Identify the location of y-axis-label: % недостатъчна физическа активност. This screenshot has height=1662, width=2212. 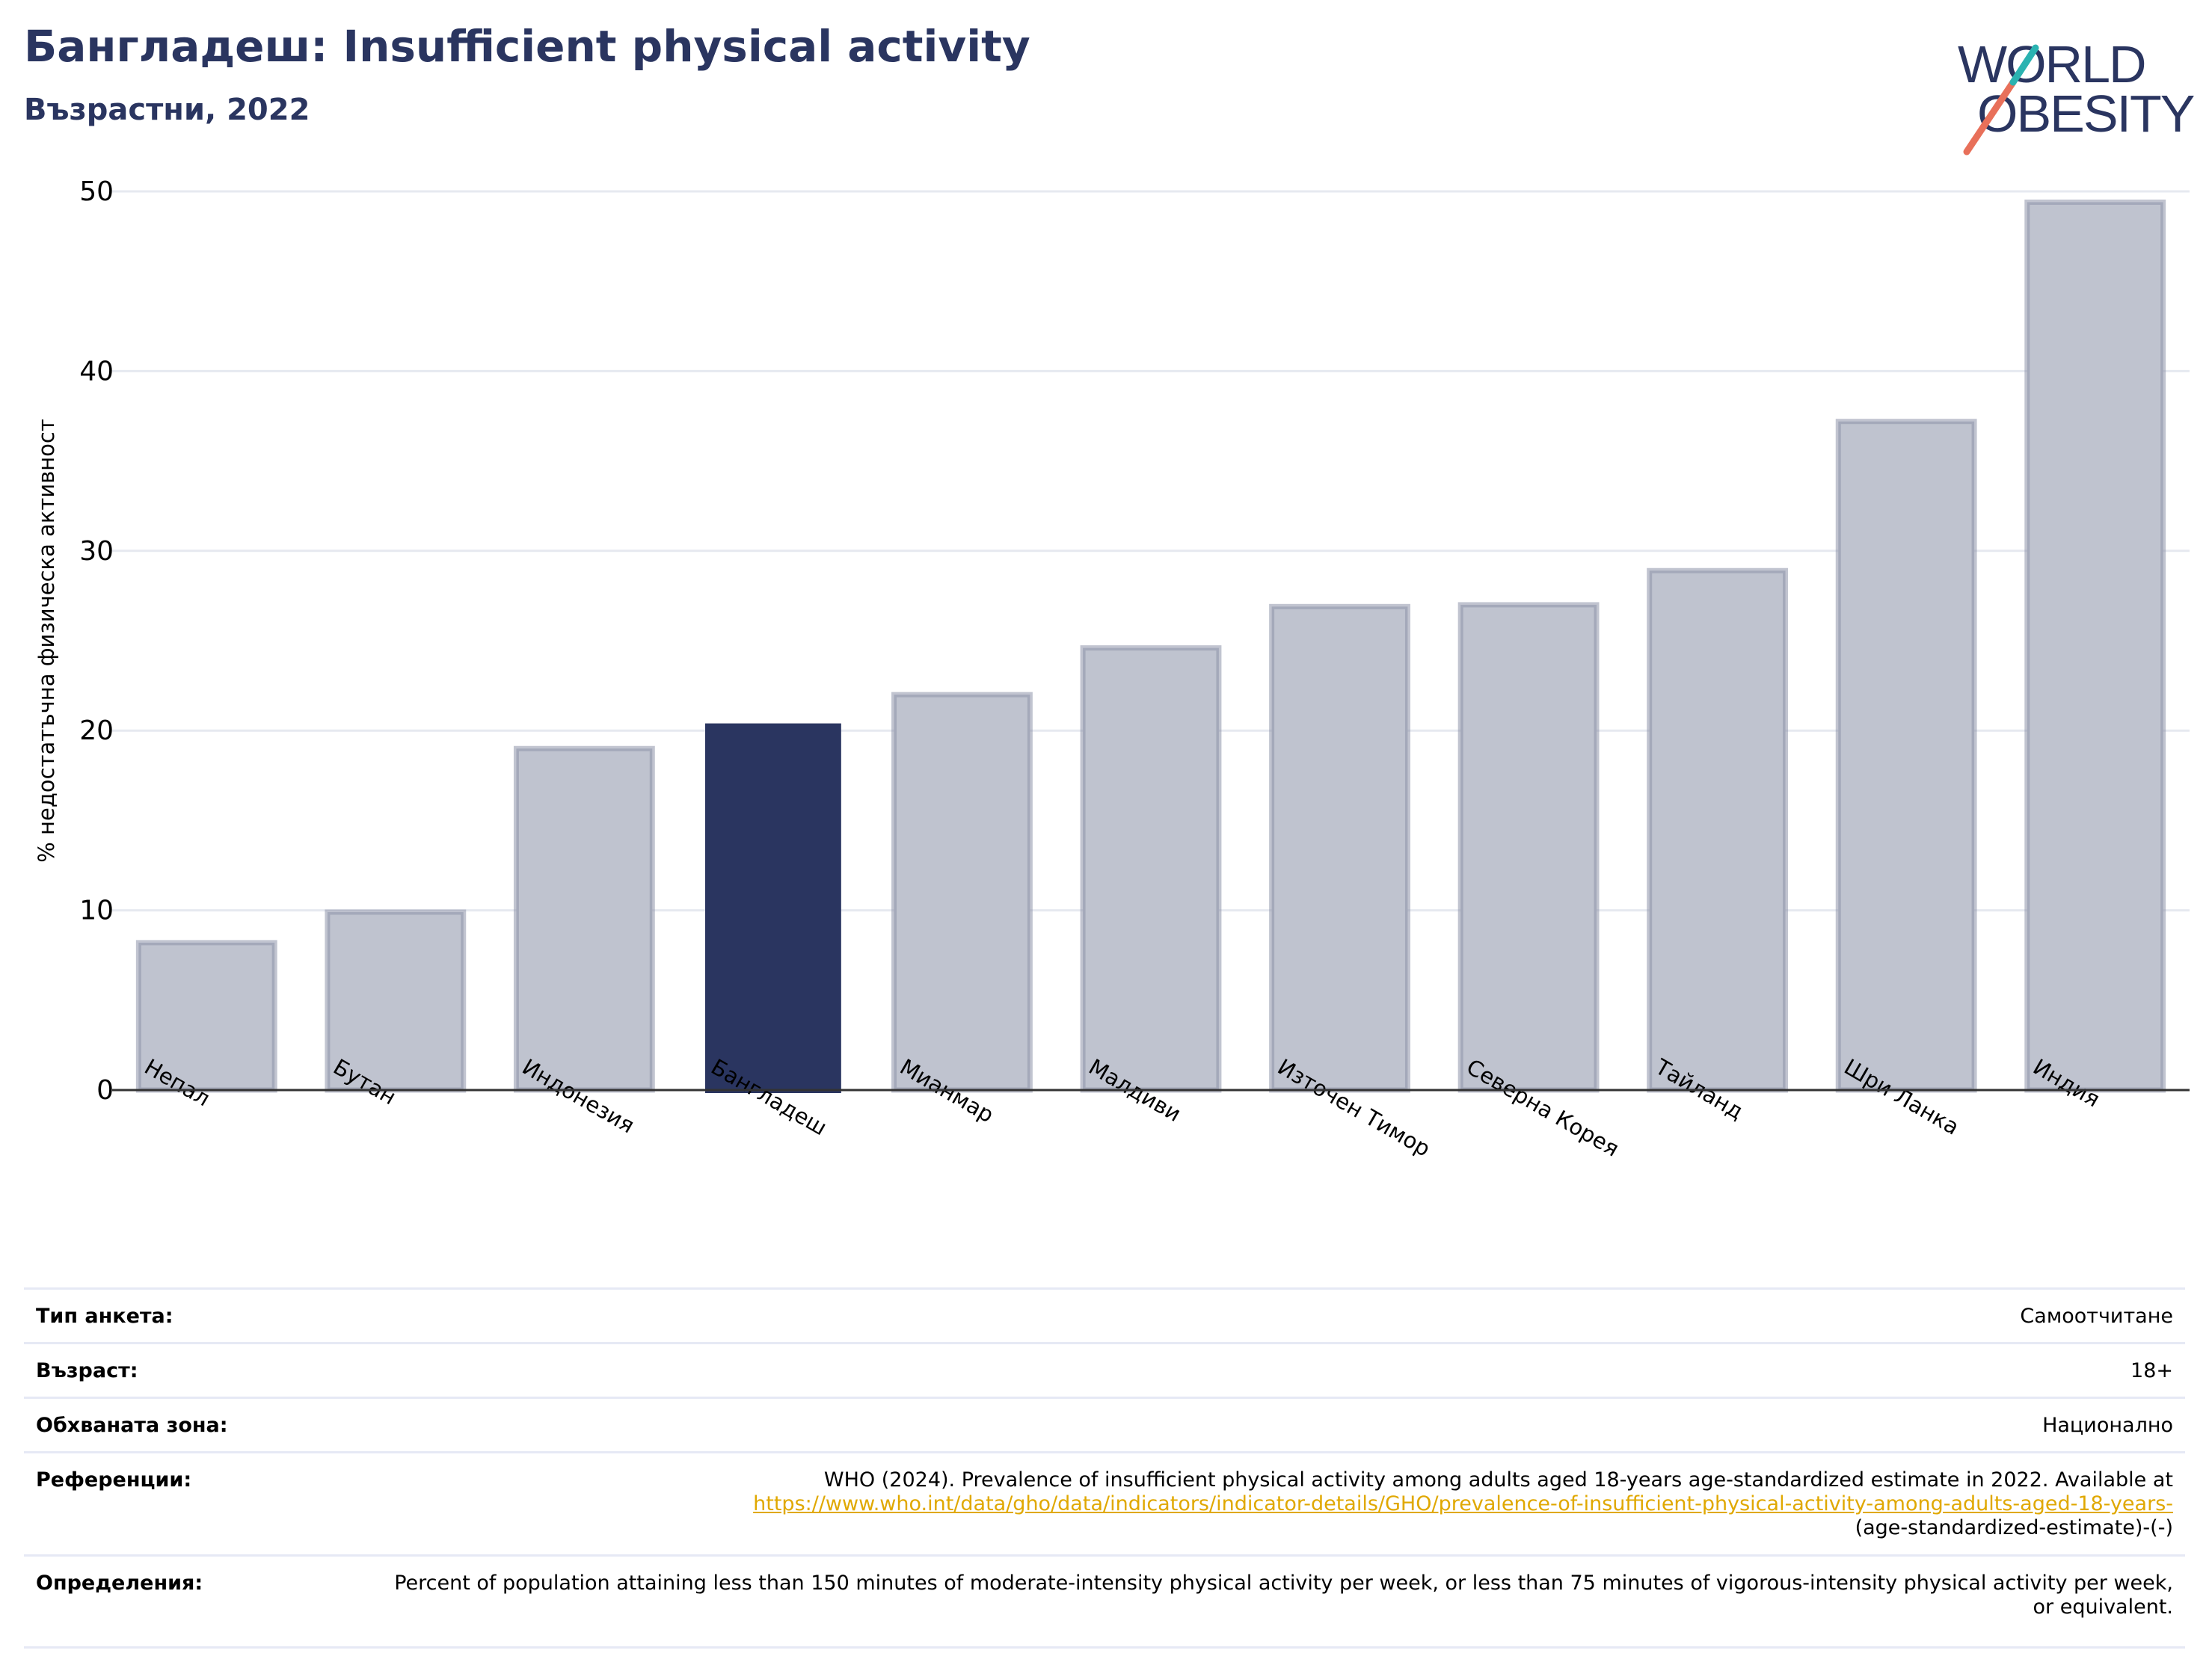
(46, 641).